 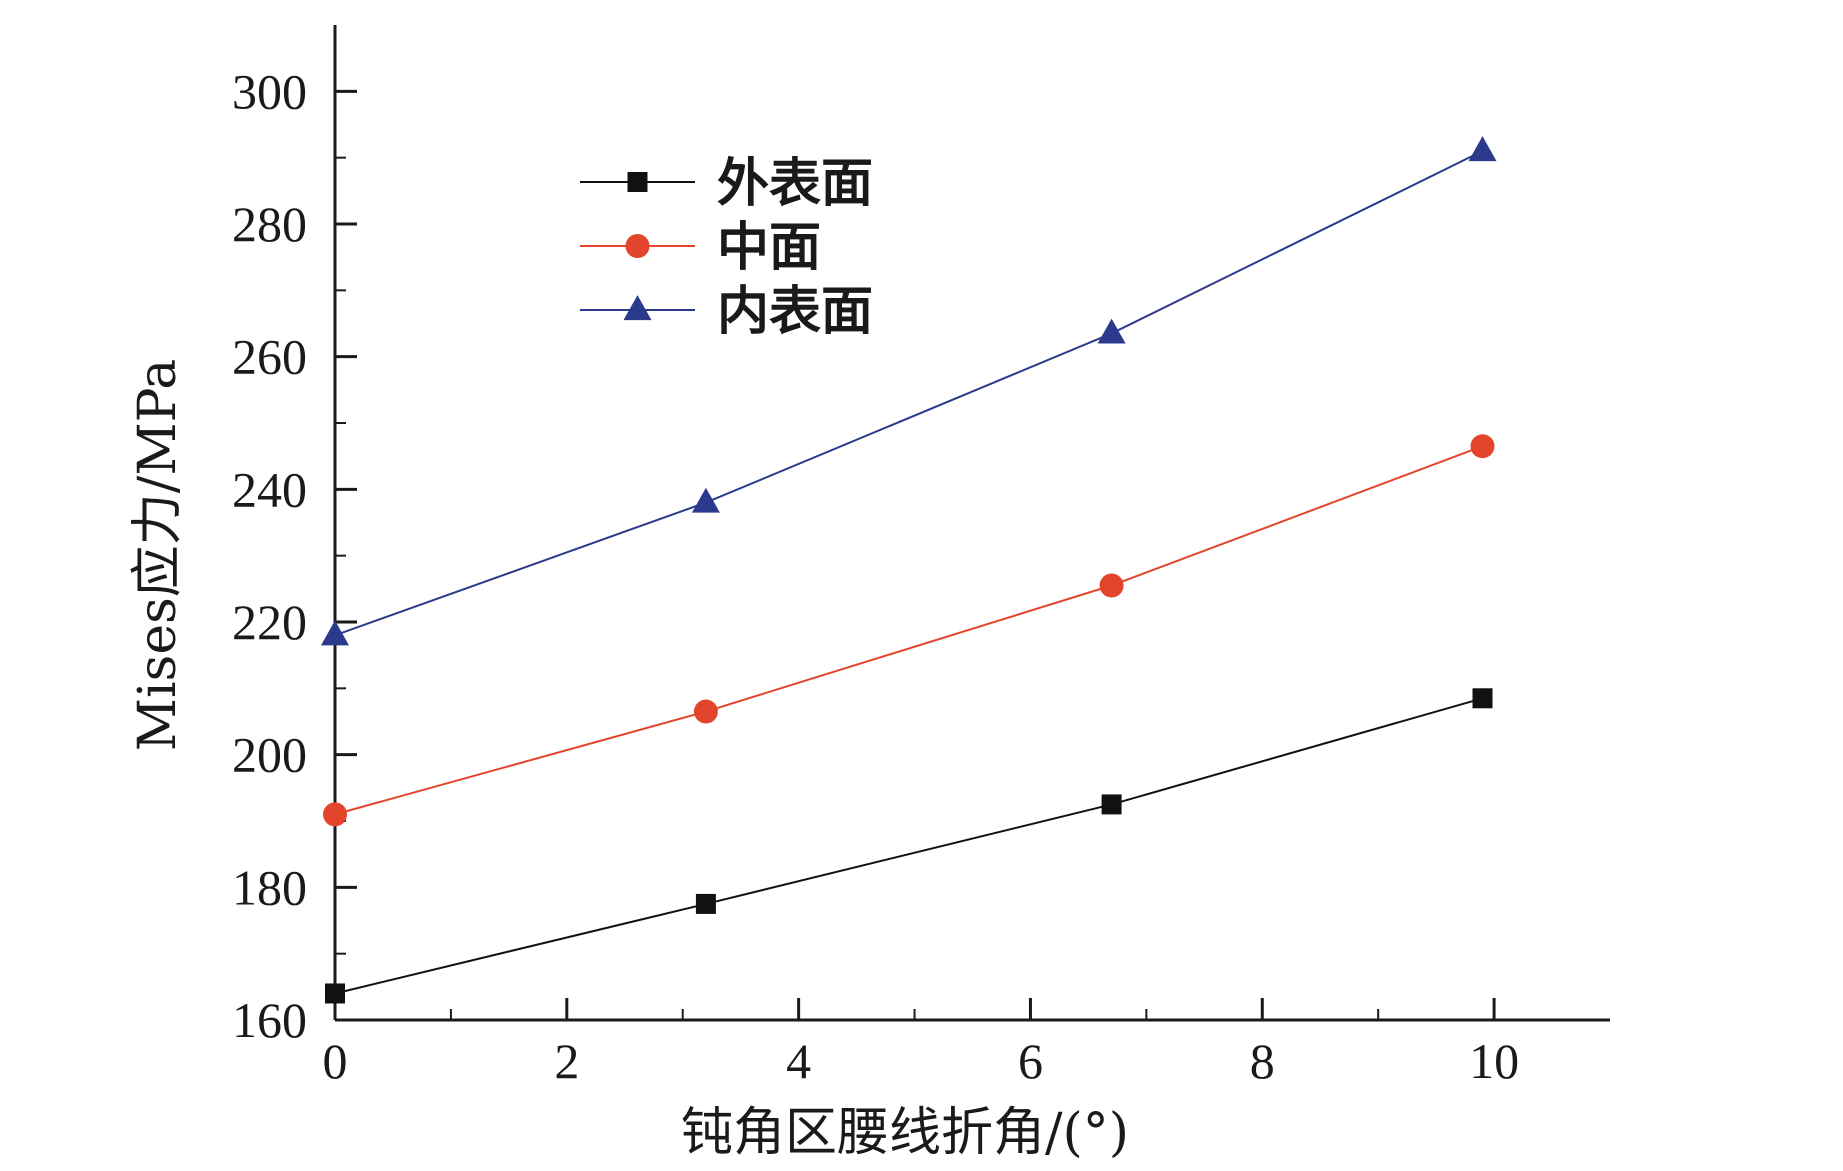 I want to click on x-tick-label: 2, so click(x=566, y=1061).